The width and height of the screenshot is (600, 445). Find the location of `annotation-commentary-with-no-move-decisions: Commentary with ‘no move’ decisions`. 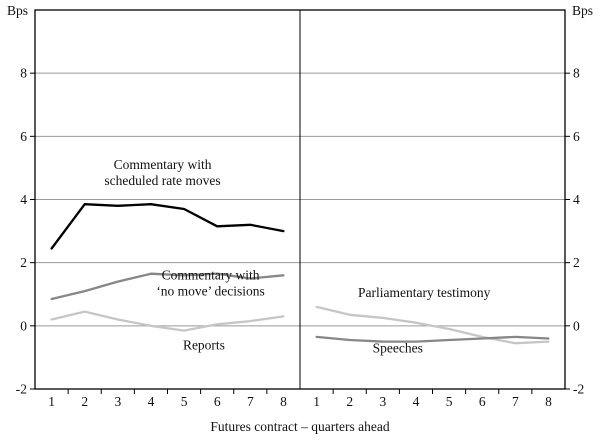

annotation-commentary-with-no-move-decisions: Commentary with ‘no move’ decisions is located at coordinates (210, 283).